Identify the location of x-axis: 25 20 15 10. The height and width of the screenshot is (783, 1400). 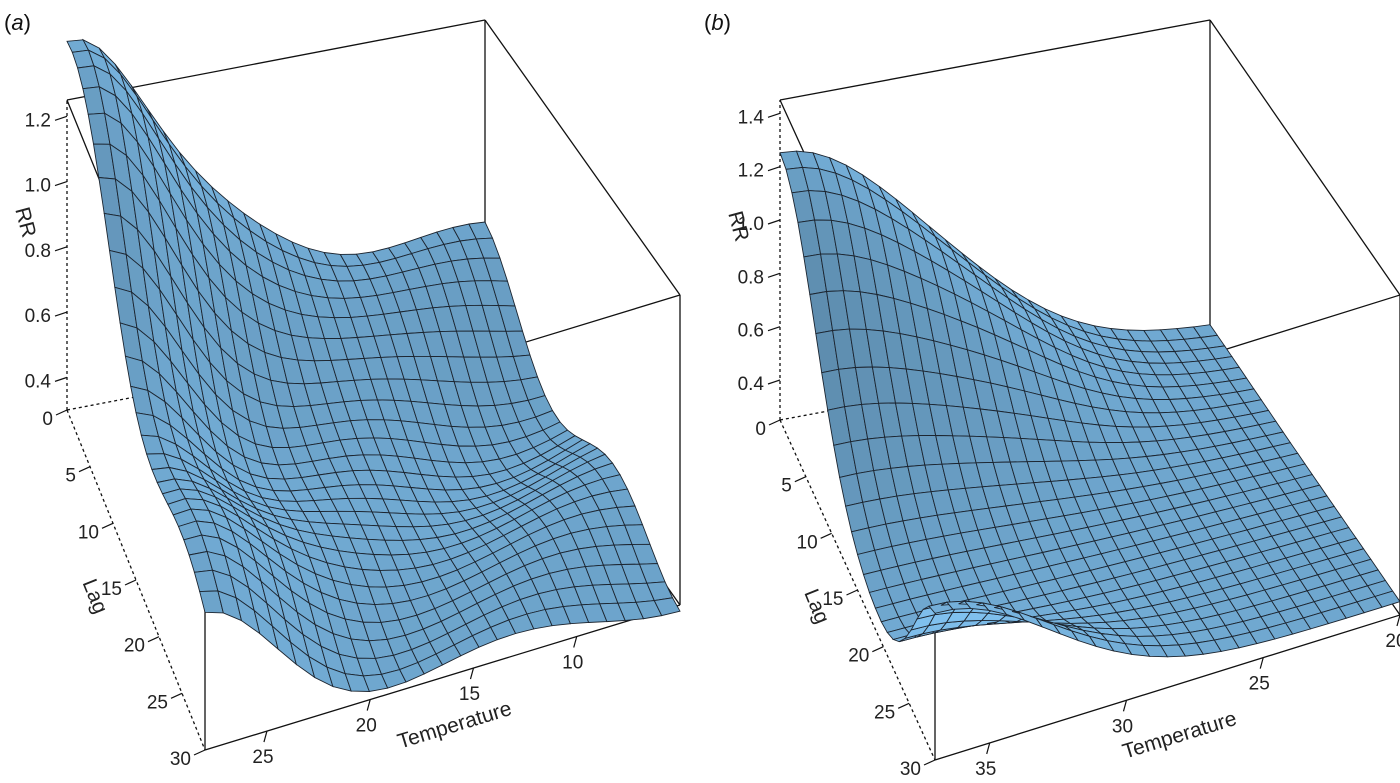
(417, 702).